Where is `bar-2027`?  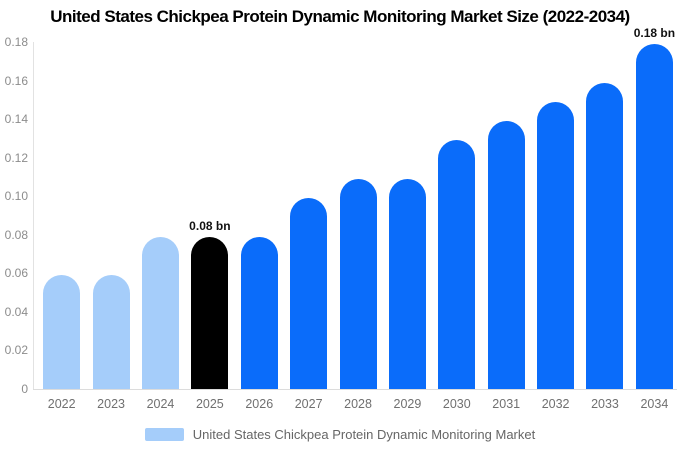
bar-2027 is located at coordinates (309, 293).